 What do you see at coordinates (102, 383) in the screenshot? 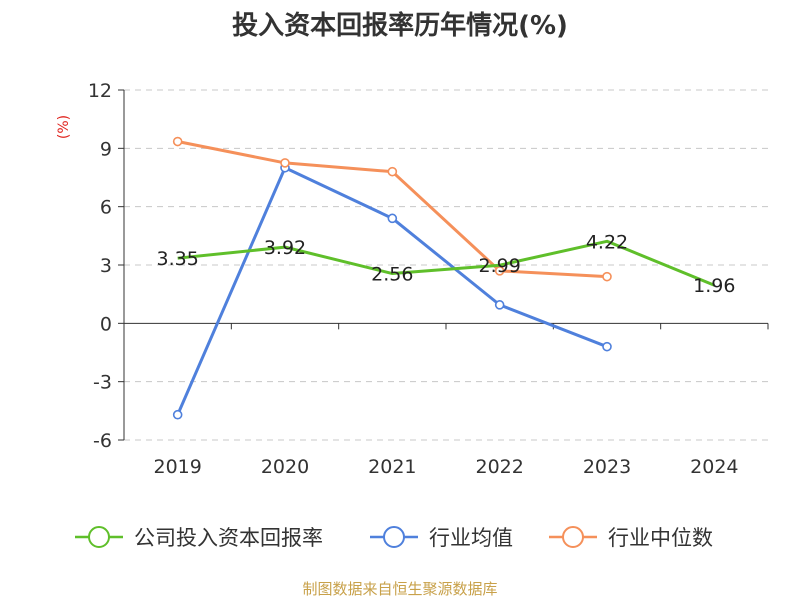
I see `y-tick-label: -3` at bounding box center [102, 383].